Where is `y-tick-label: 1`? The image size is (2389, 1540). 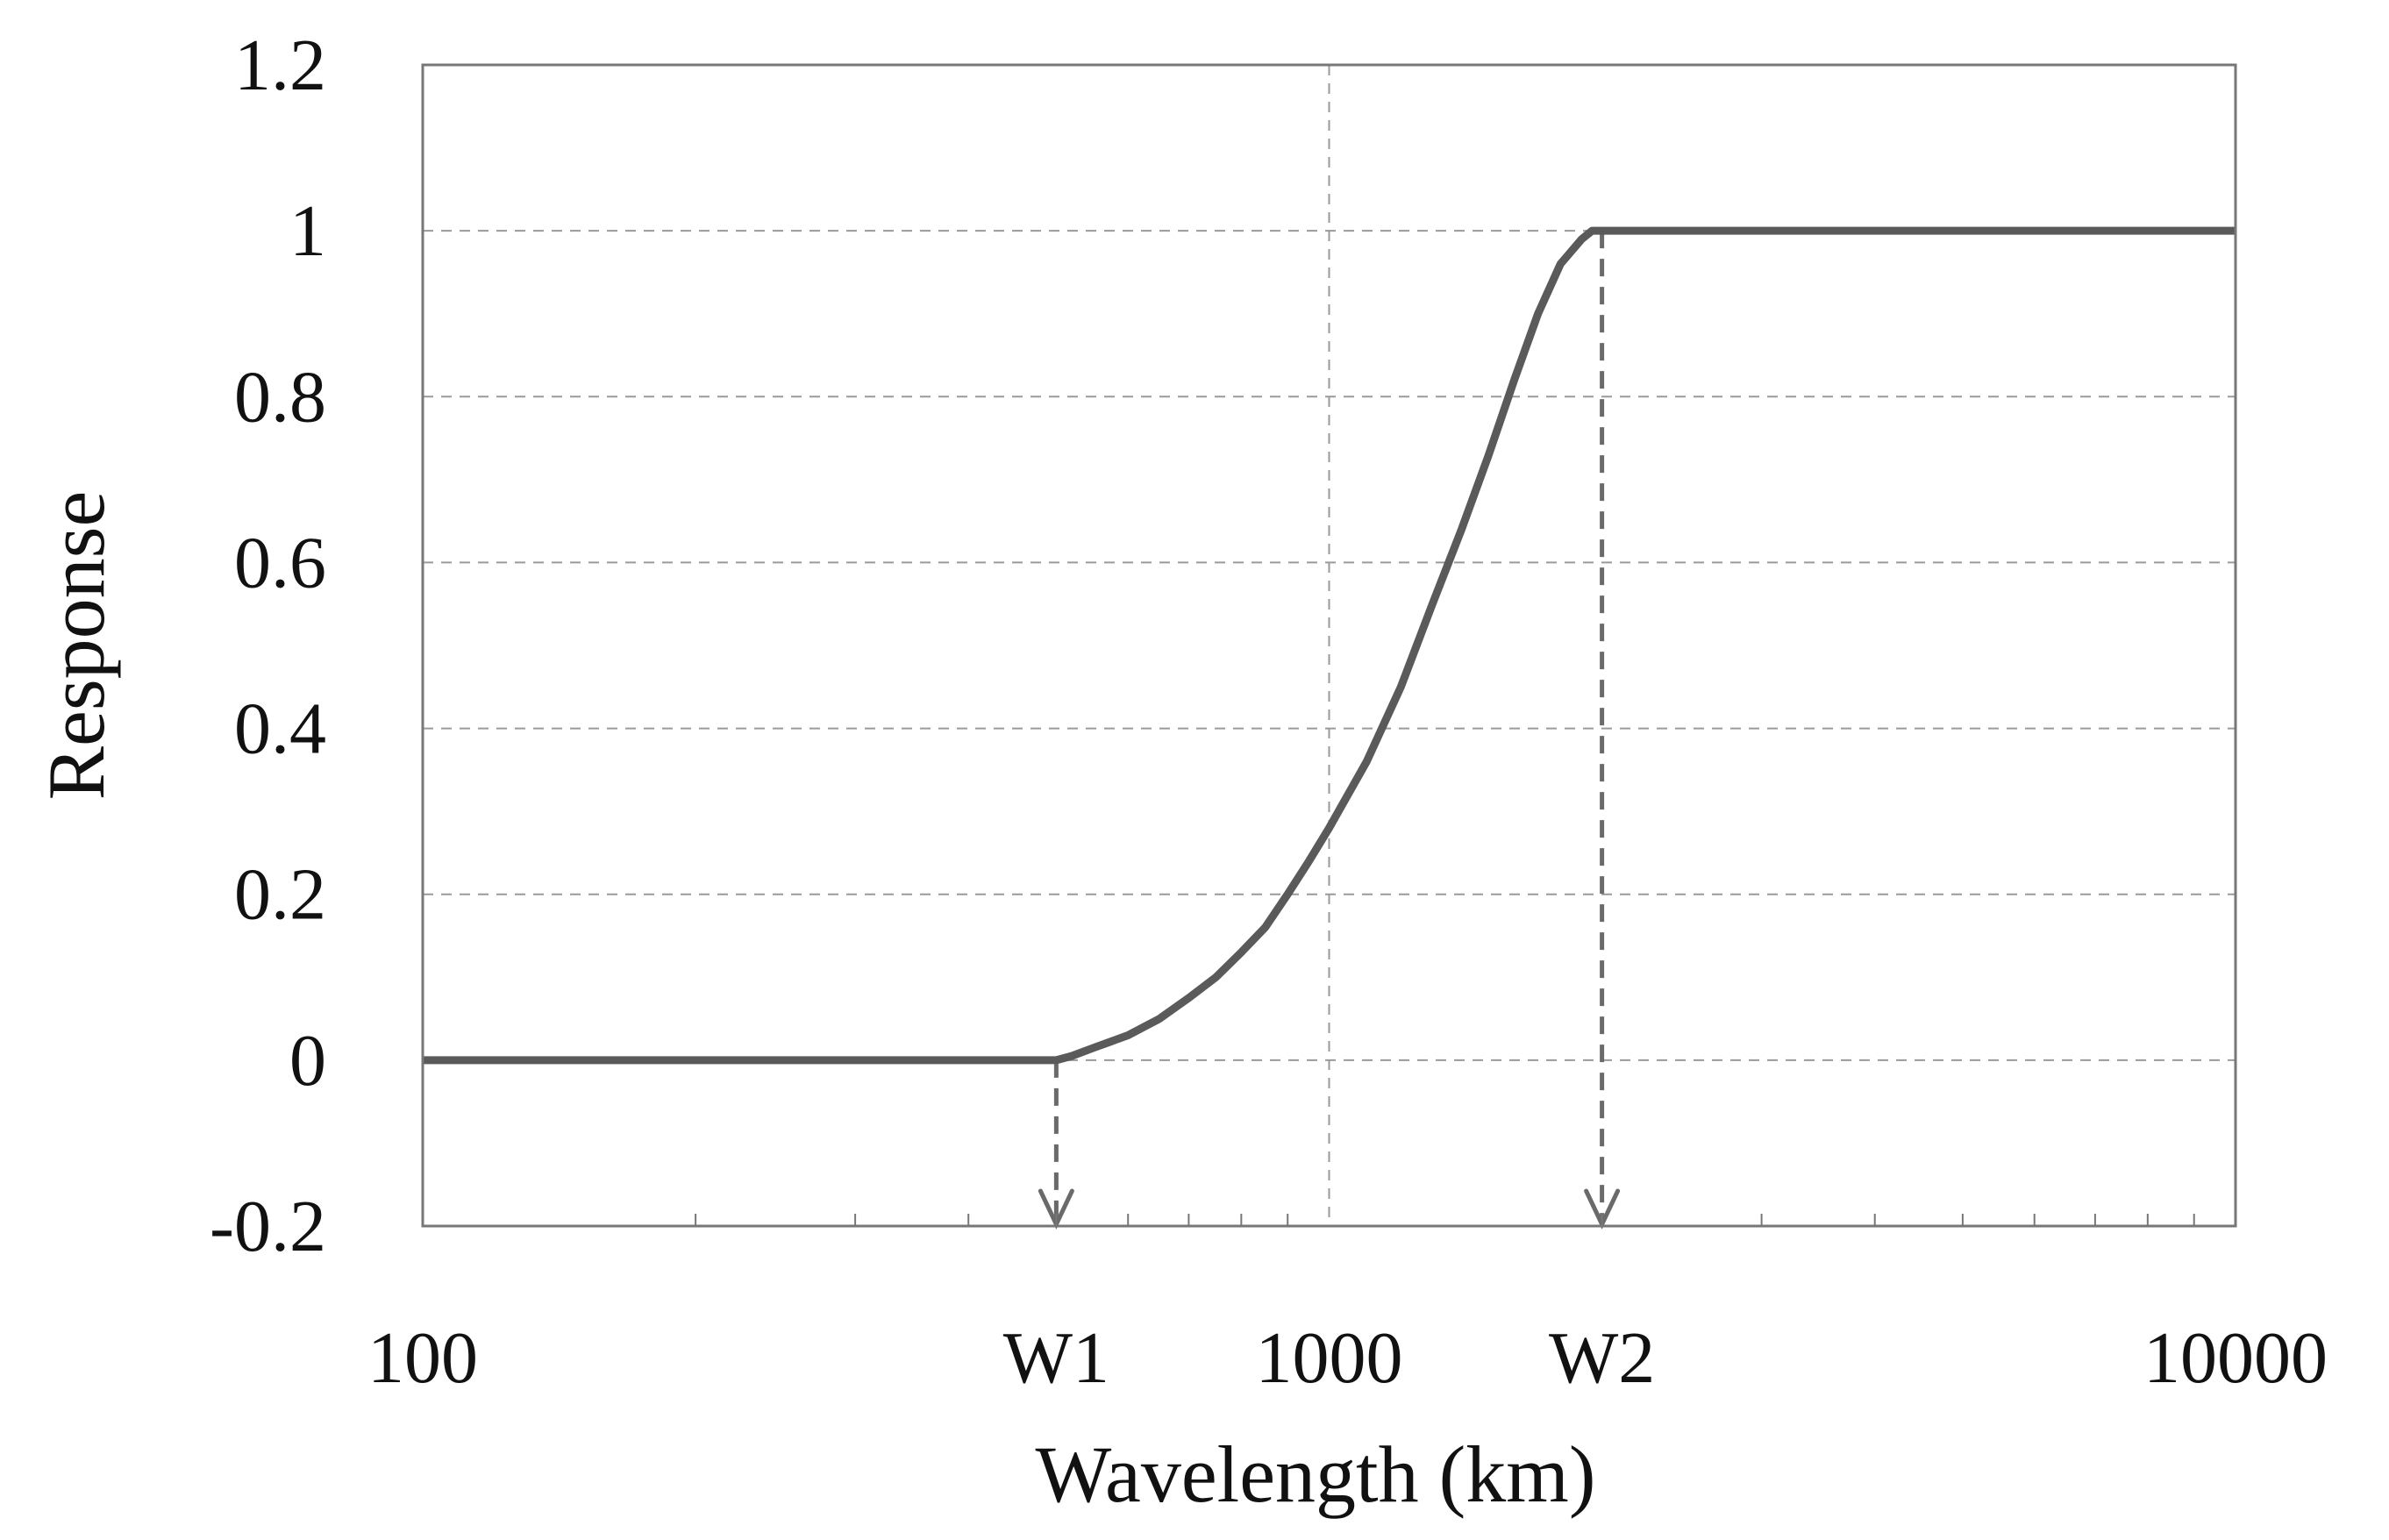 y-tick-label: 1 is located at coordinates (307, 231).